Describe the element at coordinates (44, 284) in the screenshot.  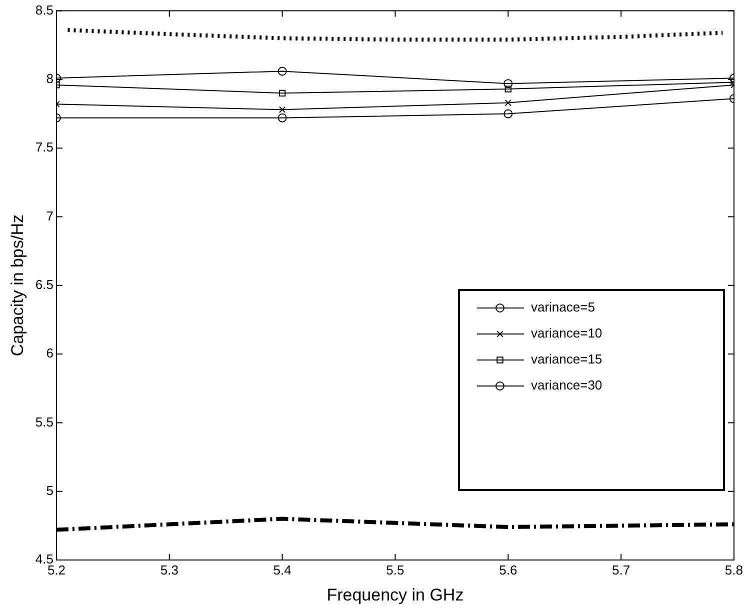
I see `y-tick-label: 6.5` at that location.